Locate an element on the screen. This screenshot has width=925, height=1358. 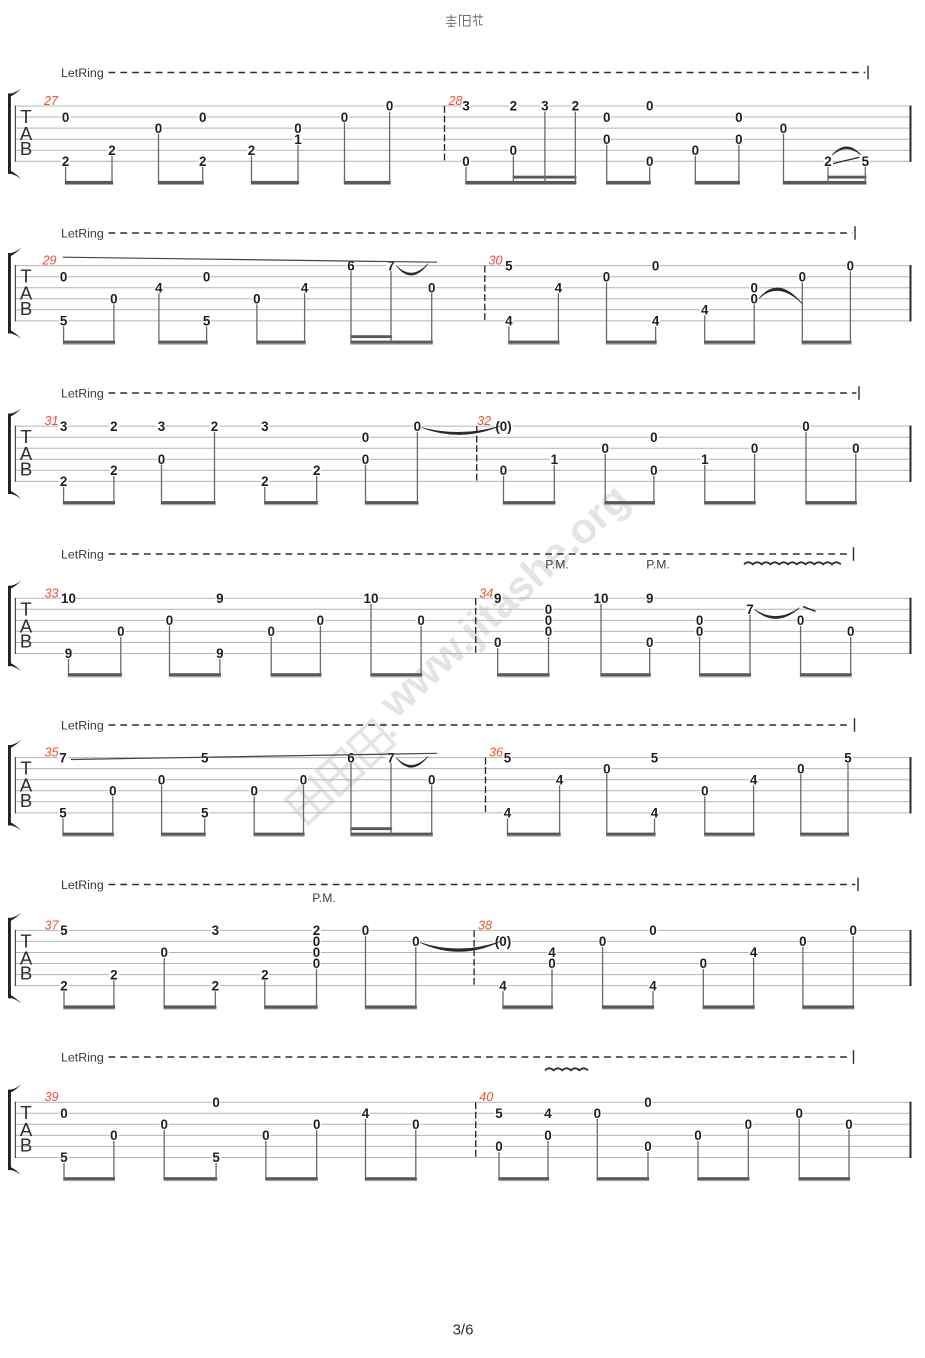
svg-text: 28 is located at coordinates (455, 101).